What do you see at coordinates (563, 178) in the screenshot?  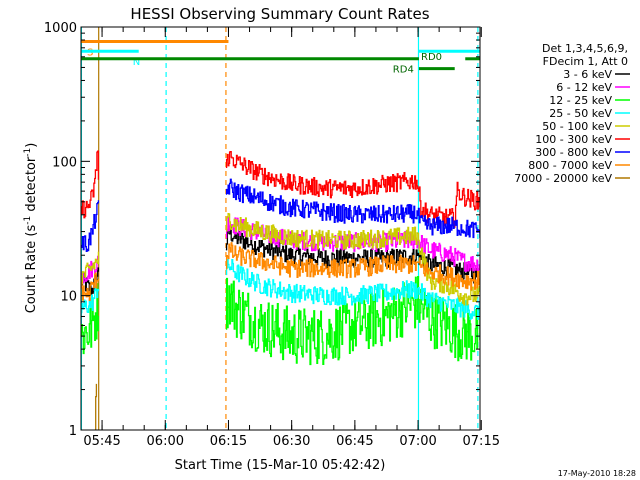 I see `legend-label-8: 7000 - 20000 keV` at bounding box center [563, 178].